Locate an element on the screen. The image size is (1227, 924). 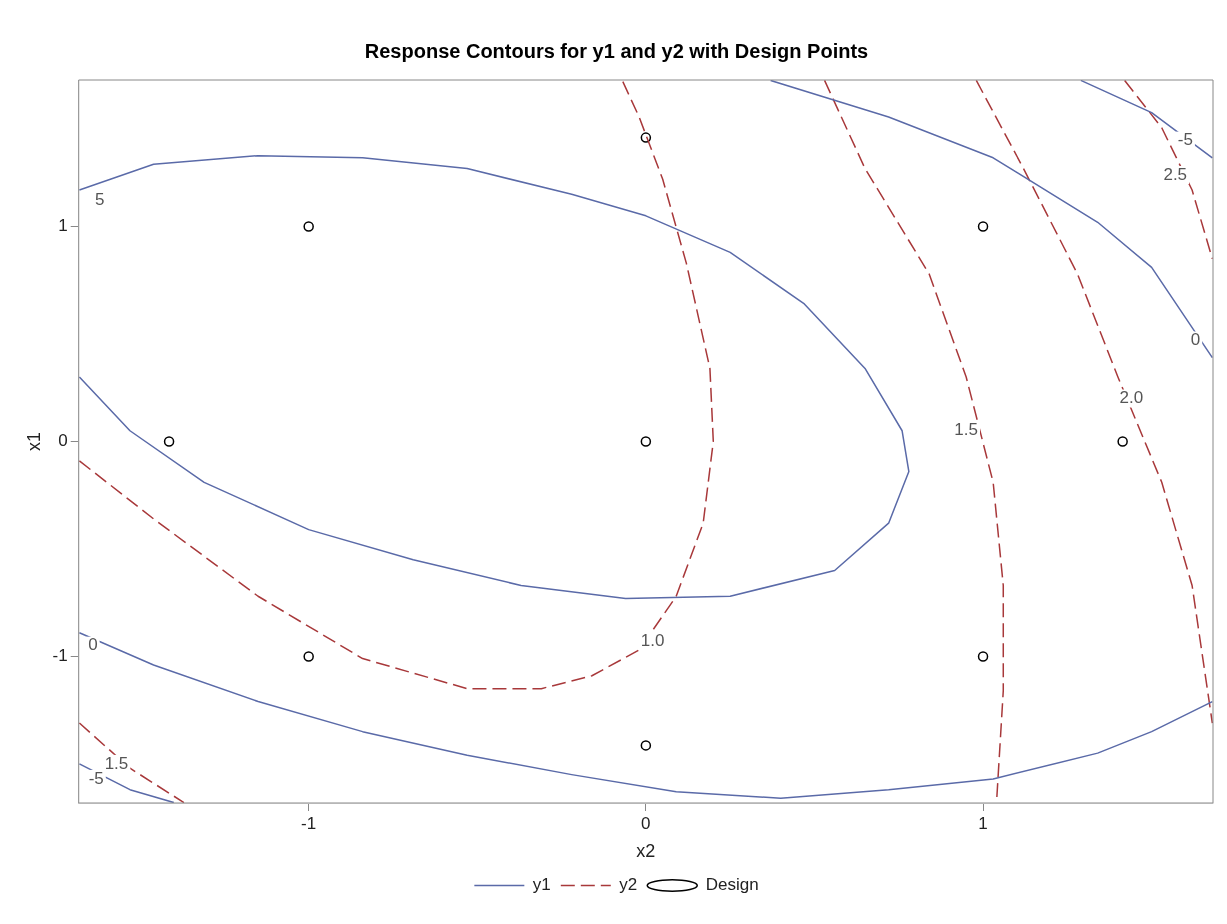
annotation: 2.0 is located at coordinates (1131, 398).